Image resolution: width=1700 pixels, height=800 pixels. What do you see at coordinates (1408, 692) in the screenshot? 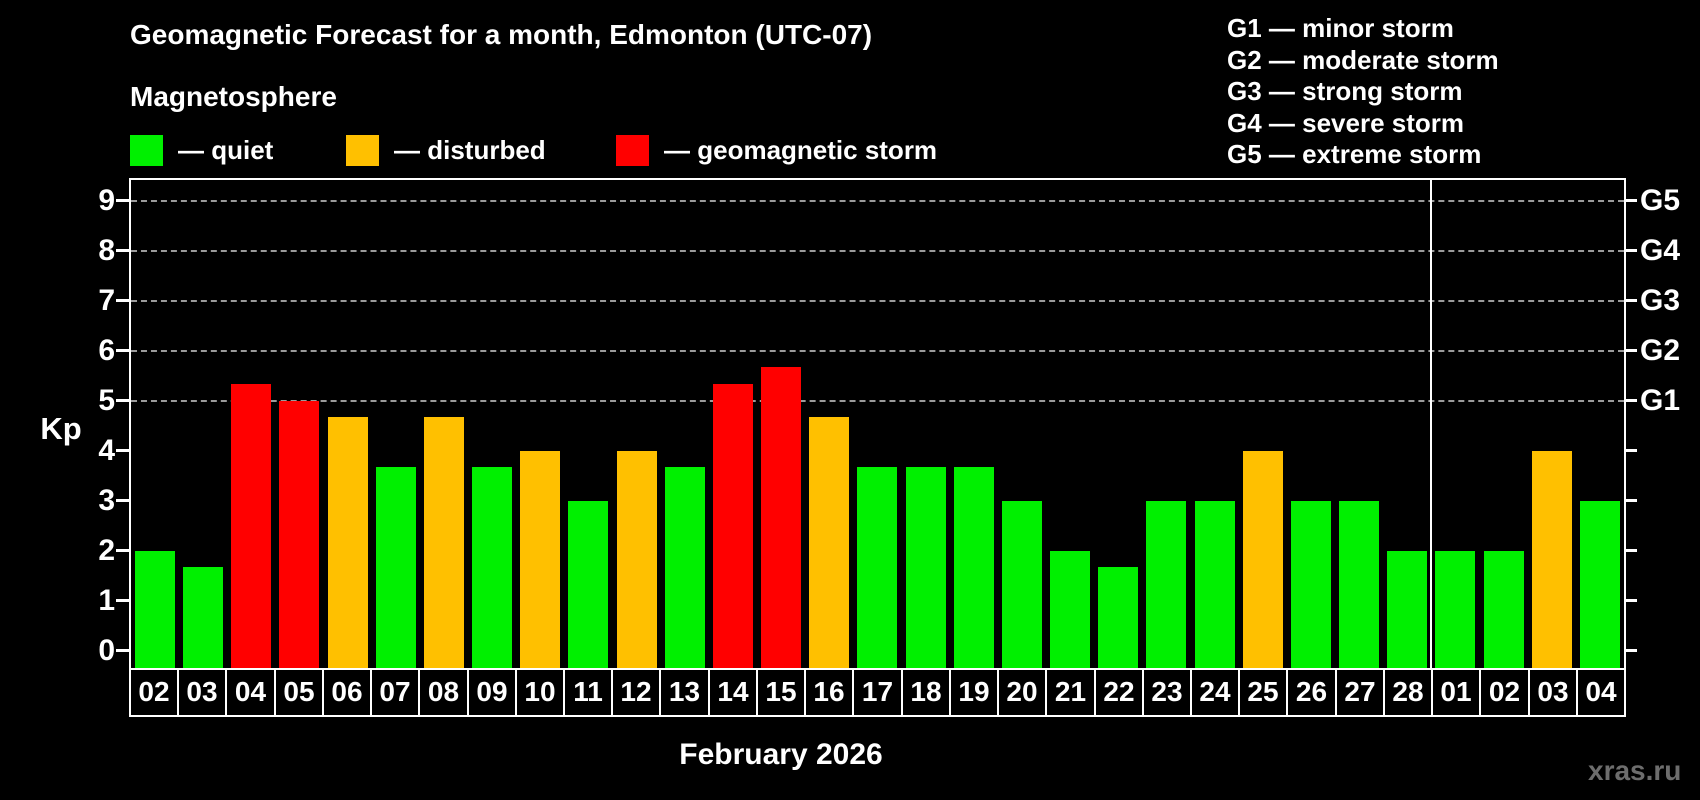
I see `day-label-box: 28` at bounding box center [1408, 692].